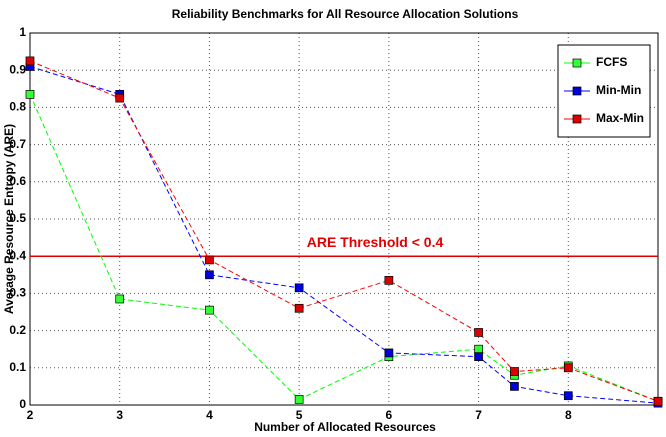 The image size is (666, 437). Describe the element at coordinates (375, 242) in the screenshot. I see `threshold-label: ARE Threshold < 0.4` at that location.